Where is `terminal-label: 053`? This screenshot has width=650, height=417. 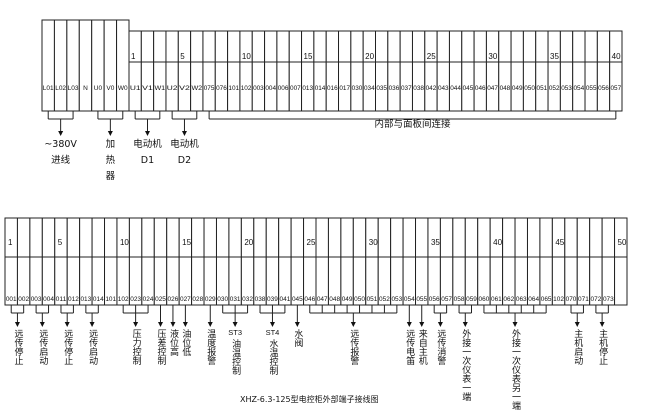
terminal-label: 053 is located at coordinates (396, 299).